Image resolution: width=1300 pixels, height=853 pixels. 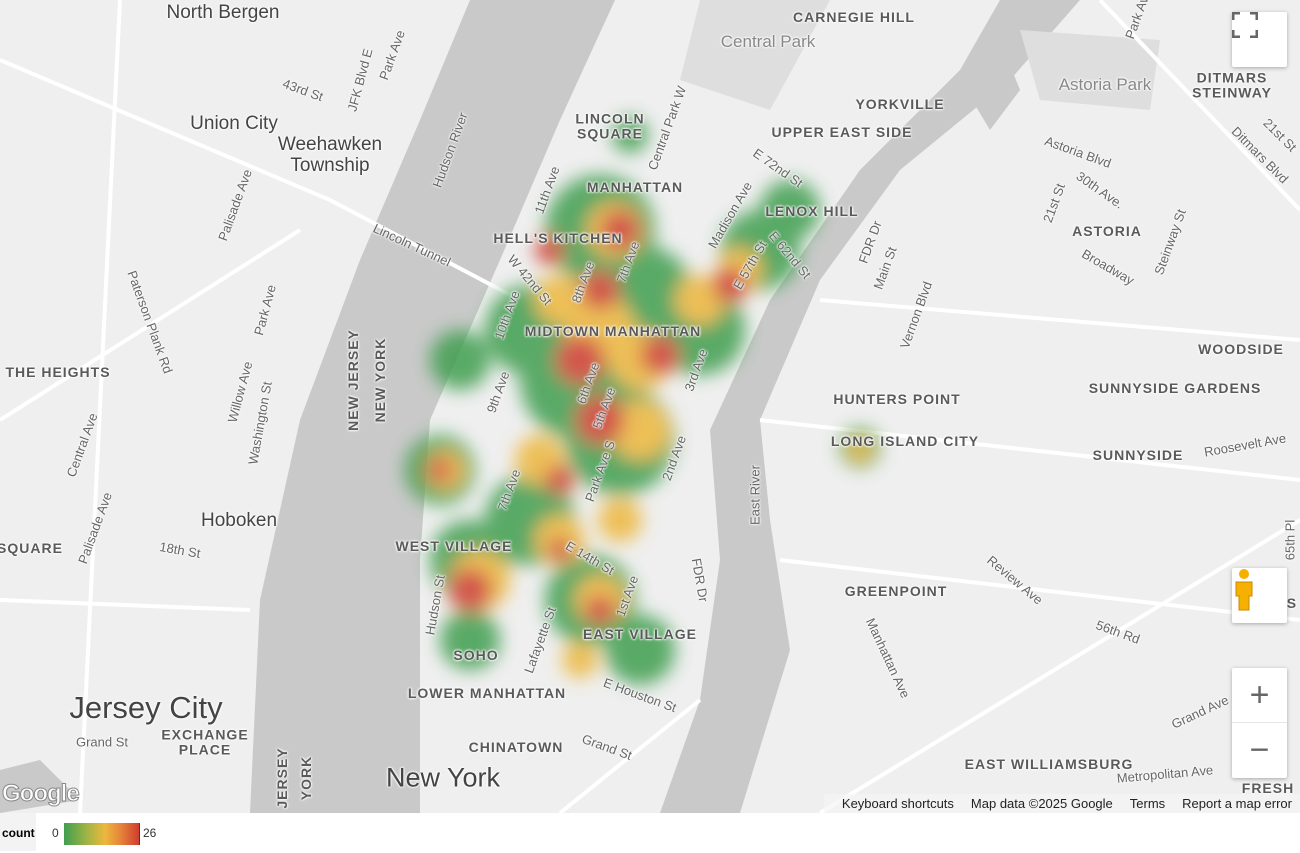 What do you see at coordinates (205, 742) in the screenshot?
I see `place-label: EXCHANGE PLACE` at bounding box center [205, 742].